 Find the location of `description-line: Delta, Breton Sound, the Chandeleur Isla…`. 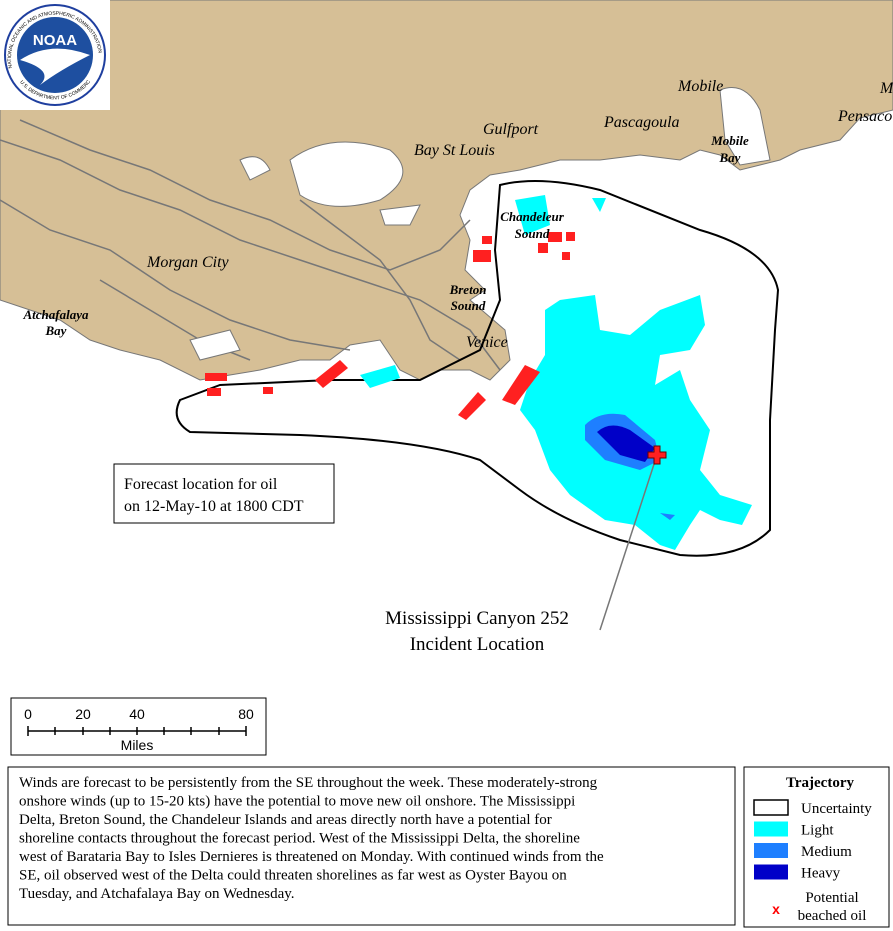

description-line: Delta, Breton Sound, the Chandeleur Isla… is located at coordinates (285, 820).